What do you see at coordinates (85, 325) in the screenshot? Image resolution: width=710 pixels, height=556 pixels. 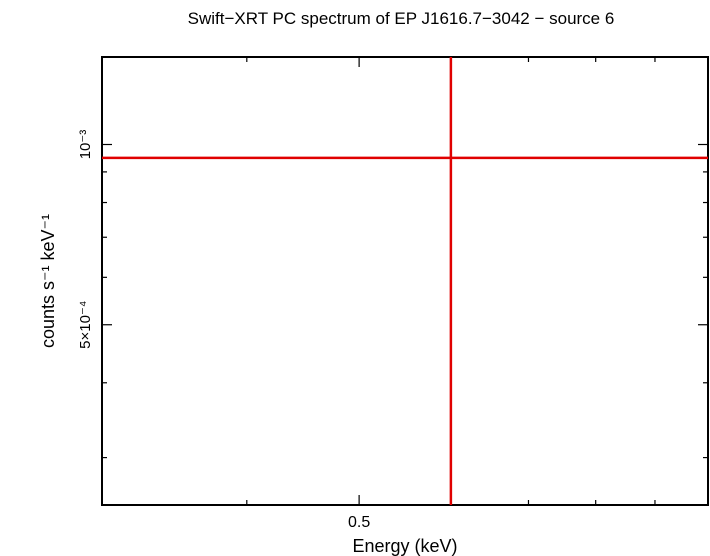 I see `y-tick-label: 5×10⁻⁴` at bounding box center [85, 325].